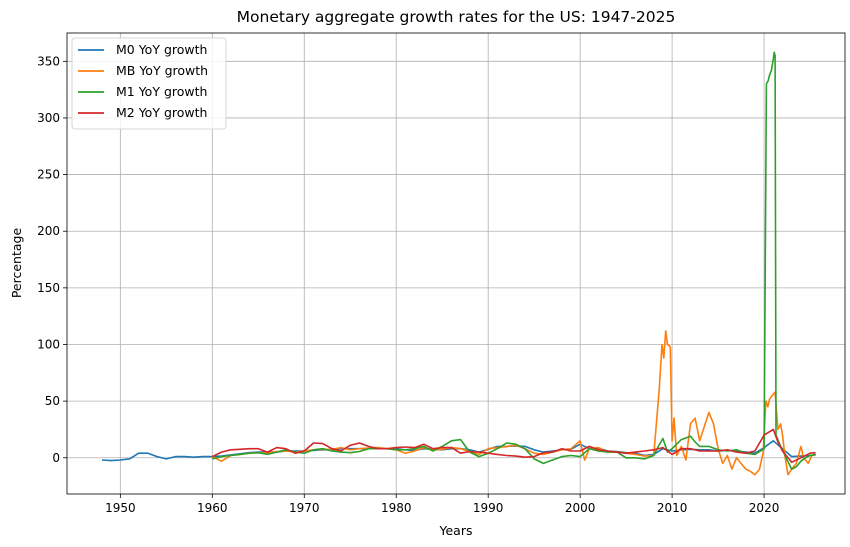 This screenshot has width=850, height=547. I want to click on x-tick-label: 1950, so click(120, 508).